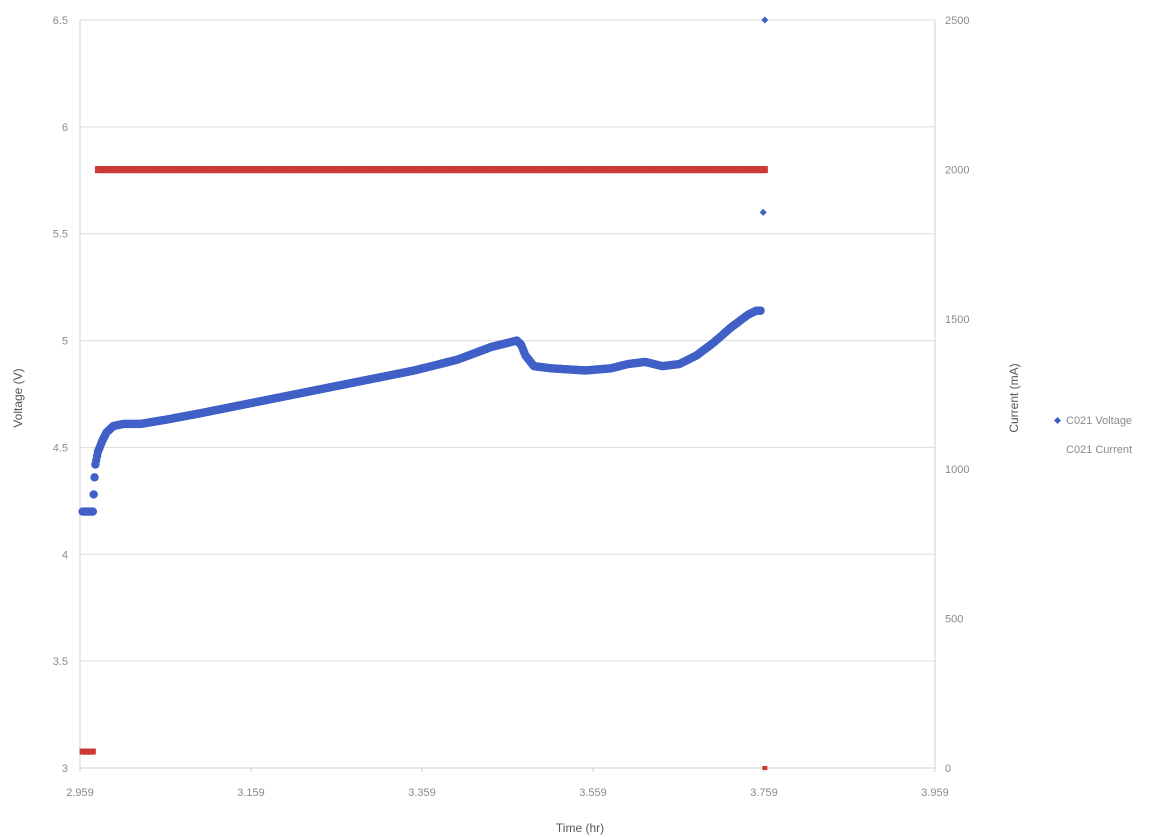 Image resolution: width=1166 pixels, height=837 pixels. What do you see at coordinates (65, 769) in the screenshot?
I see `y-left-tick-label: 3` at bounding box center [65, 769].